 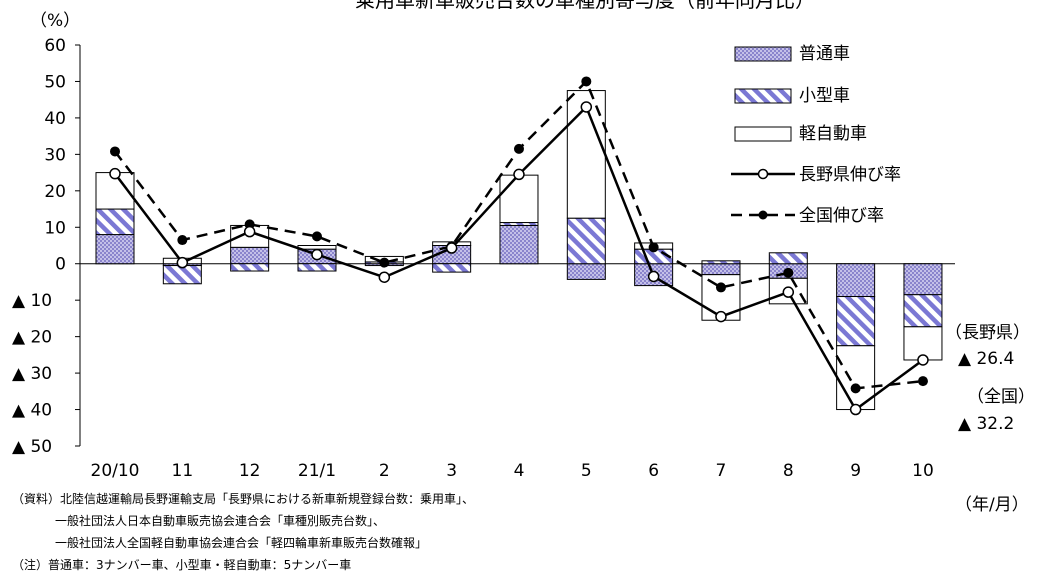 I want to click on source-note-3: 一般社団法人全国軽自動車協会連合会「軽四輪車新車販売台数確報」, so click(x=241, y=543).